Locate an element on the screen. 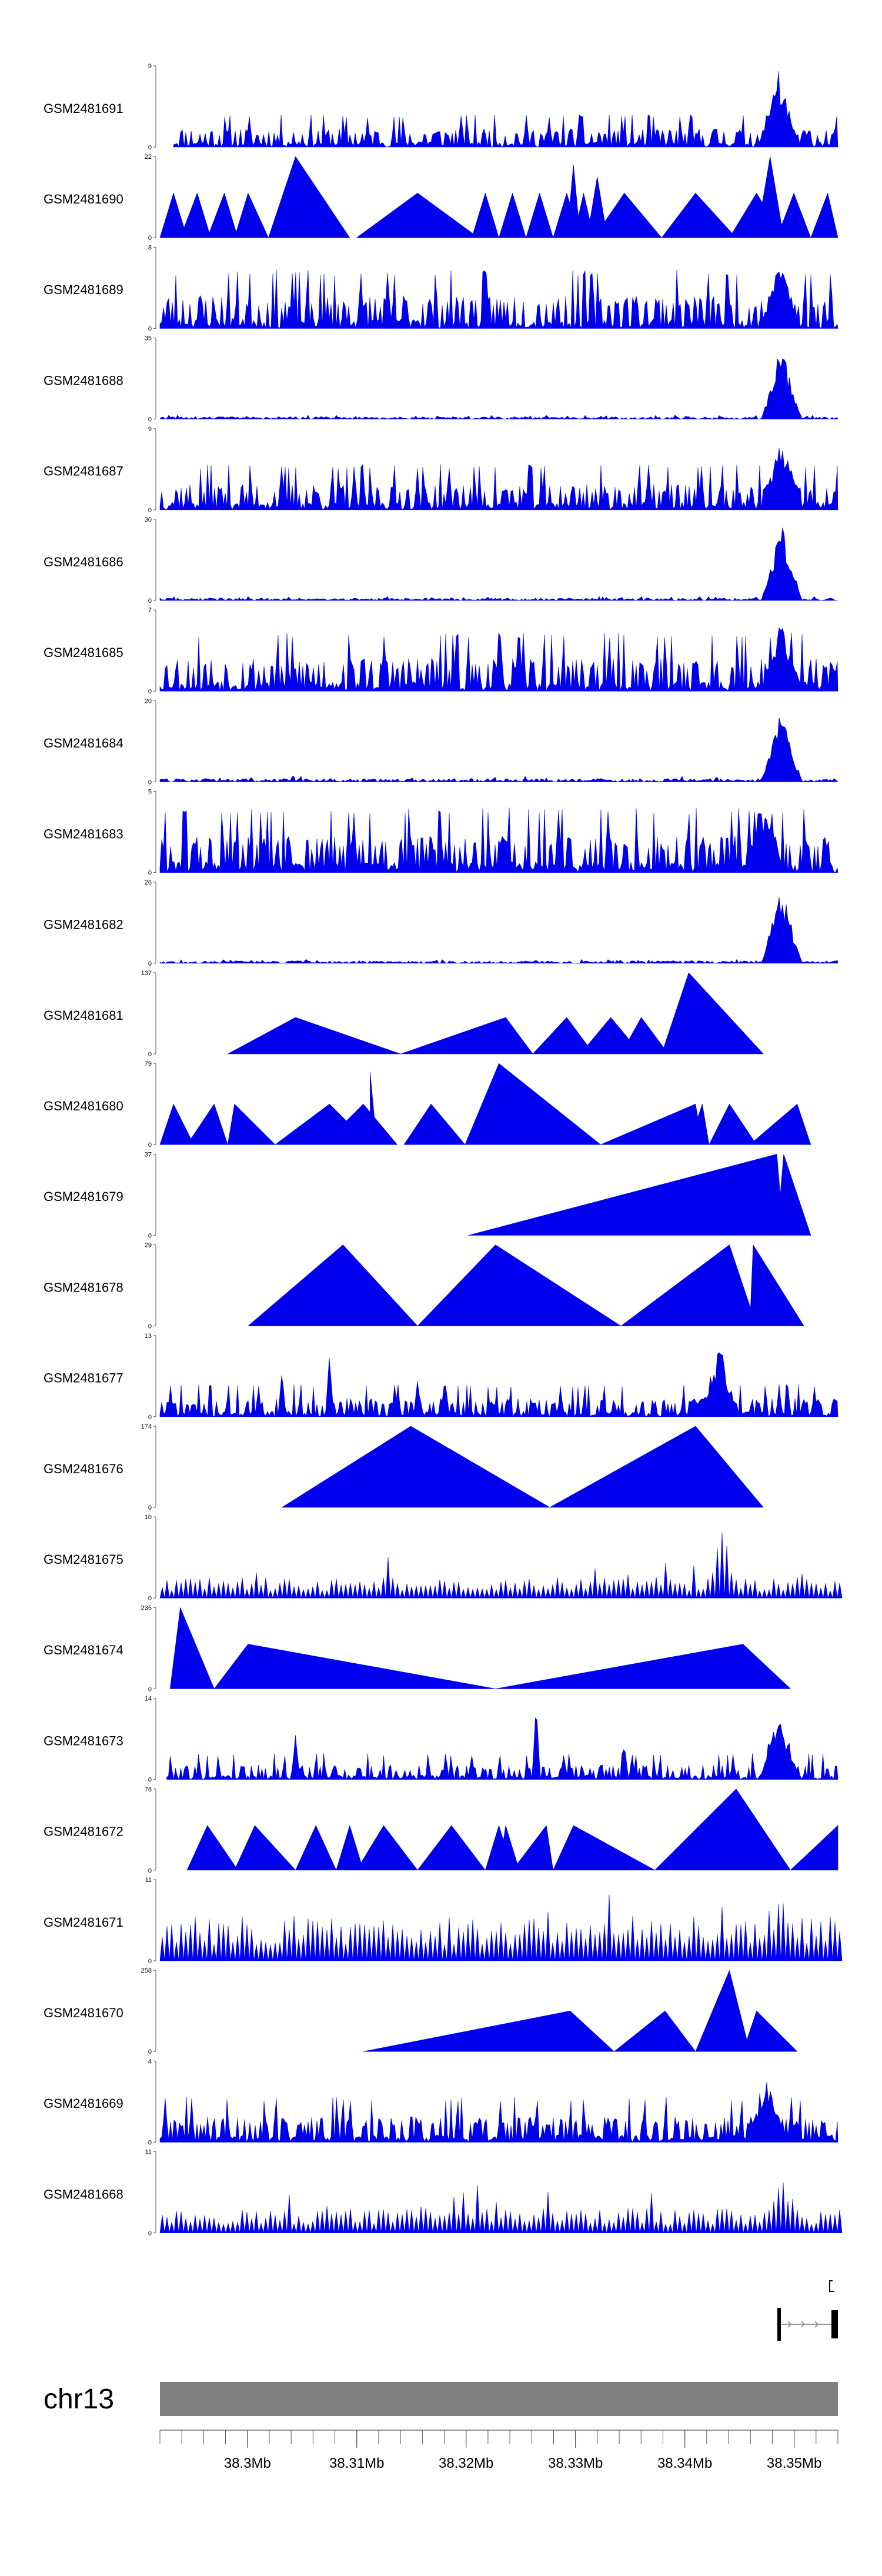  track-label: GSM2481686 is located at coordinates (83, 562).